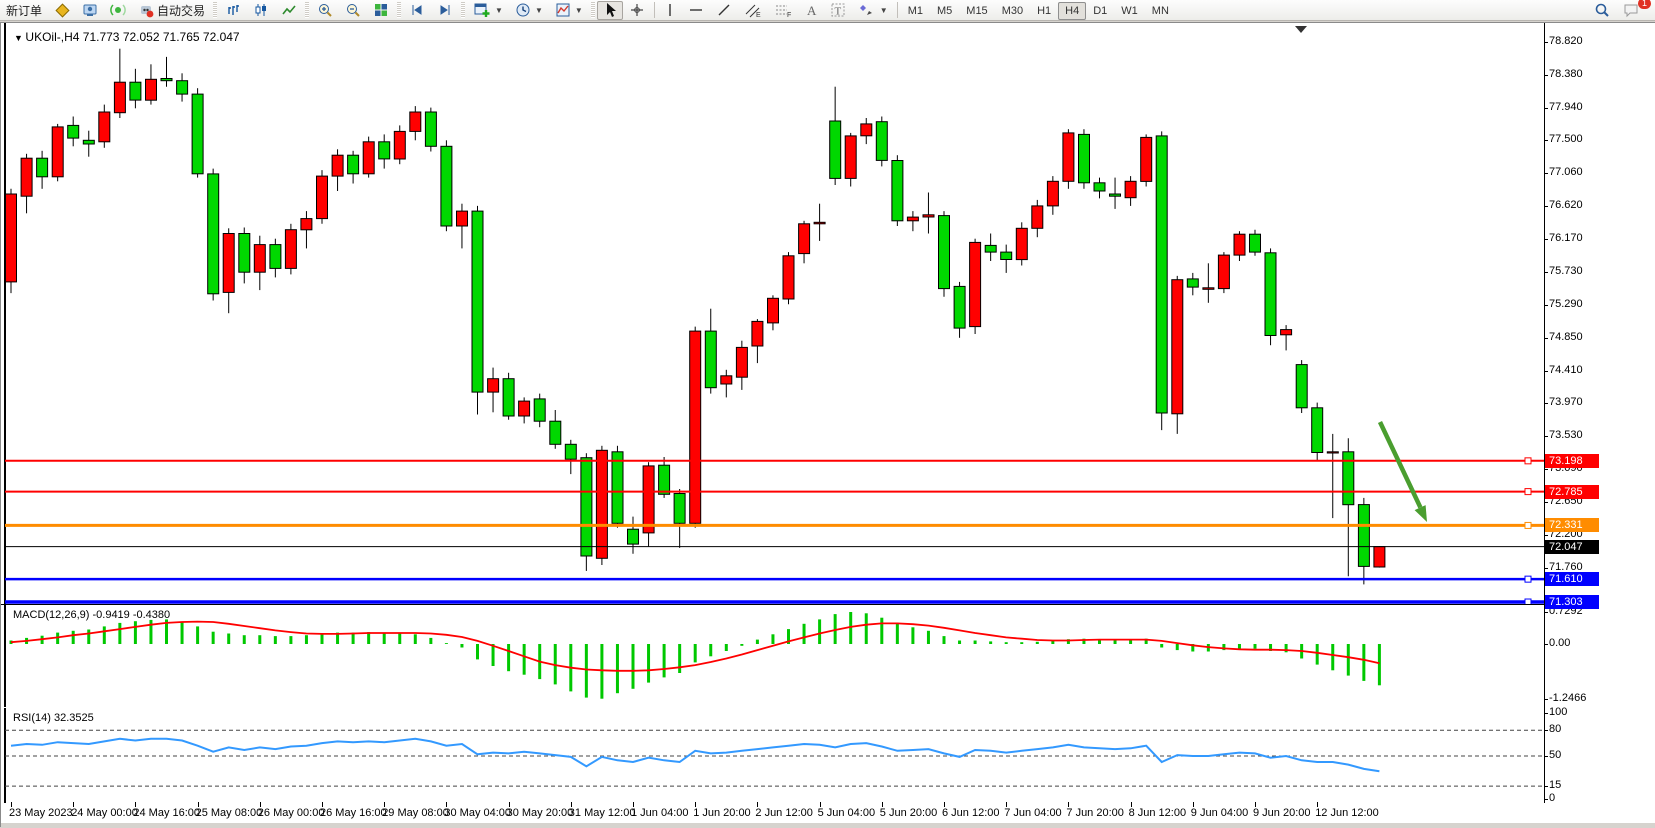  What do you see at coordinates (20, 38) in the screenshot?
I see `symbol-dropdown-icon: ▼` at bounding box center [20, 38].